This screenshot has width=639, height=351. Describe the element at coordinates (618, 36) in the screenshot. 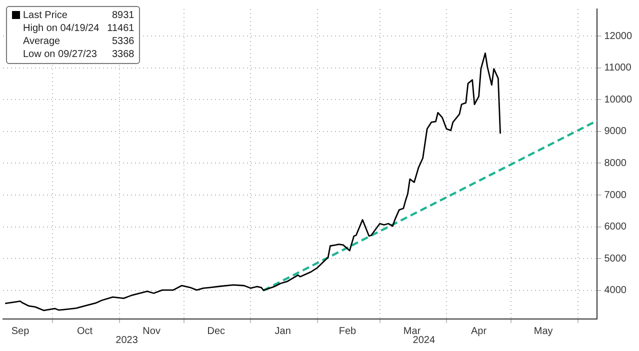

I see `y-tick-label: 12000` at that location.